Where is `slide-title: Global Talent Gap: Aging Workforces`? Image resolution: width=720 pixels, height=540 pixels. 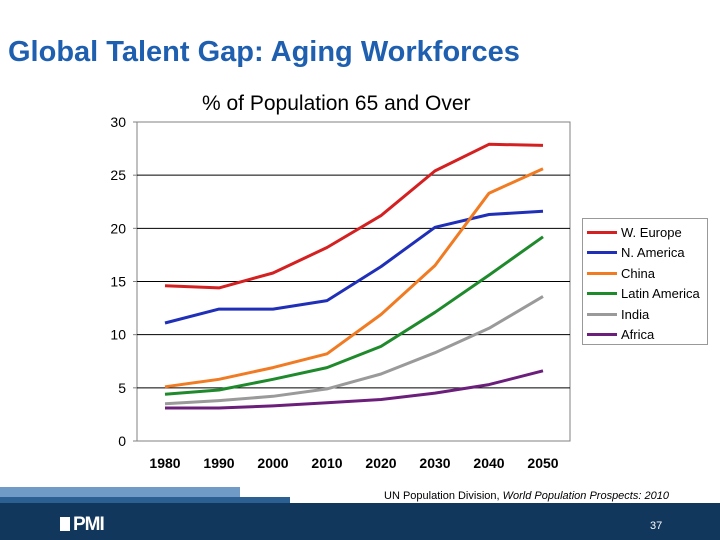
slide-title: Global Talent Gap: Aging Workforces is located at coordinates (264, 52).